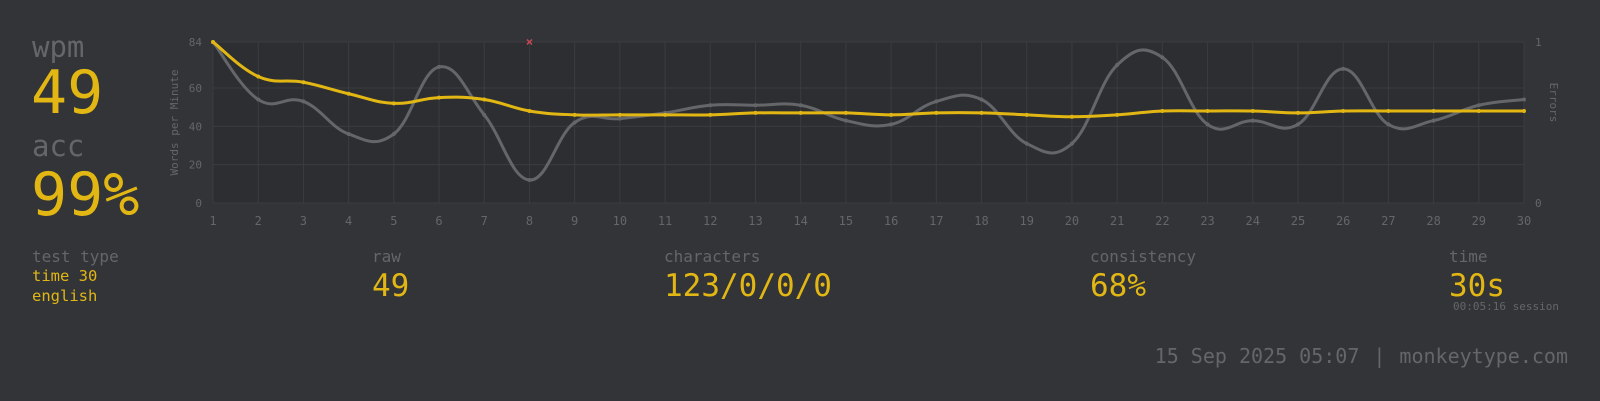 The height and width of the screenshot is (401, 1600). I want to click on x-tick-label: 14, so click(800, 221).